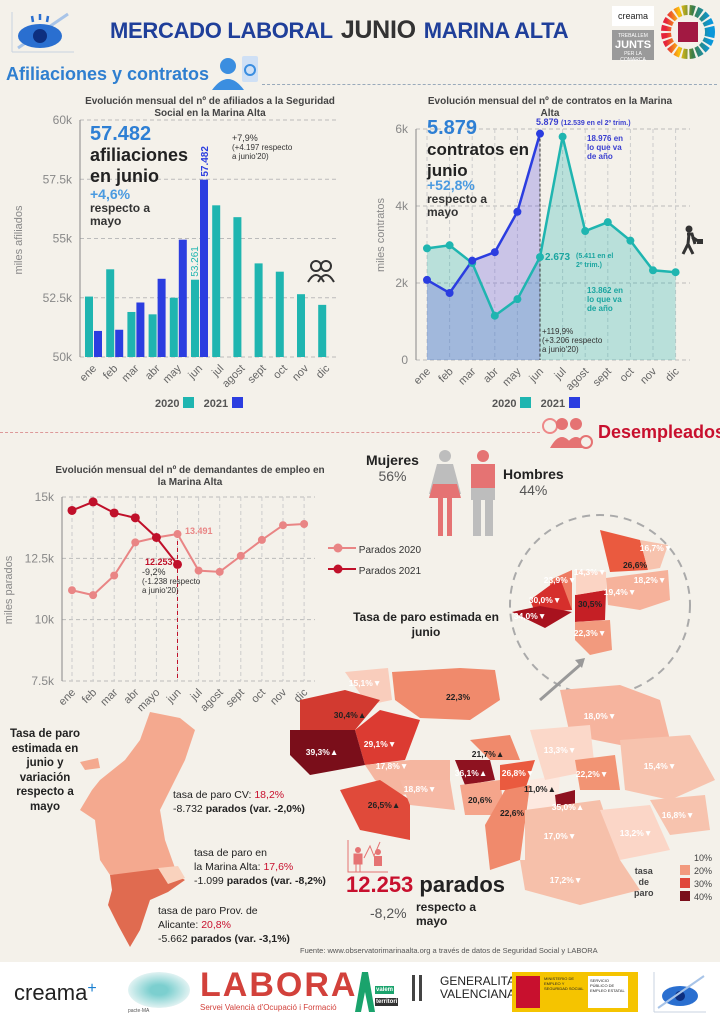  Describe the element at coordinates (63, 239) in the screenshot. I see `y-tick-label: 55k` at that location.